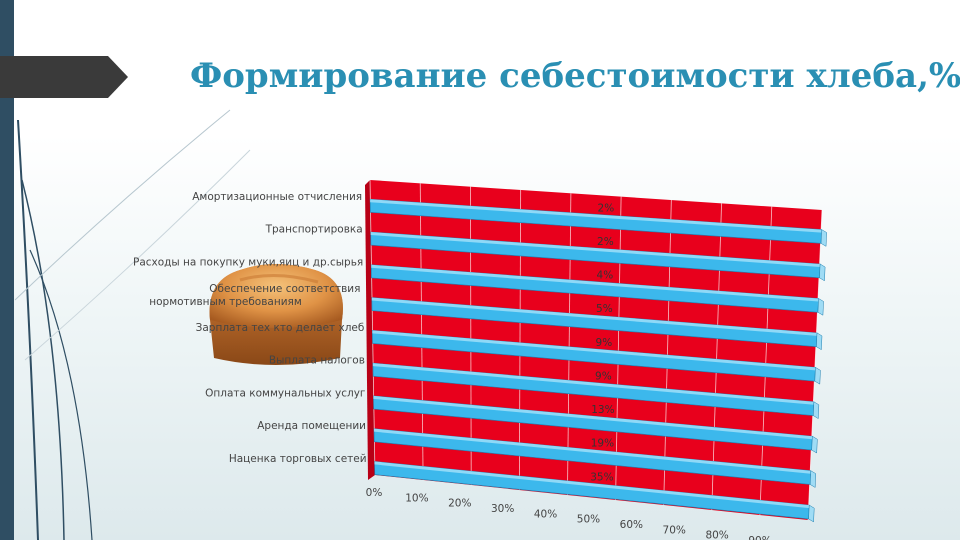  Describe the element at coordinates (631, 525) in the screenshot. I see `x-tick-label: 60%` at that location.